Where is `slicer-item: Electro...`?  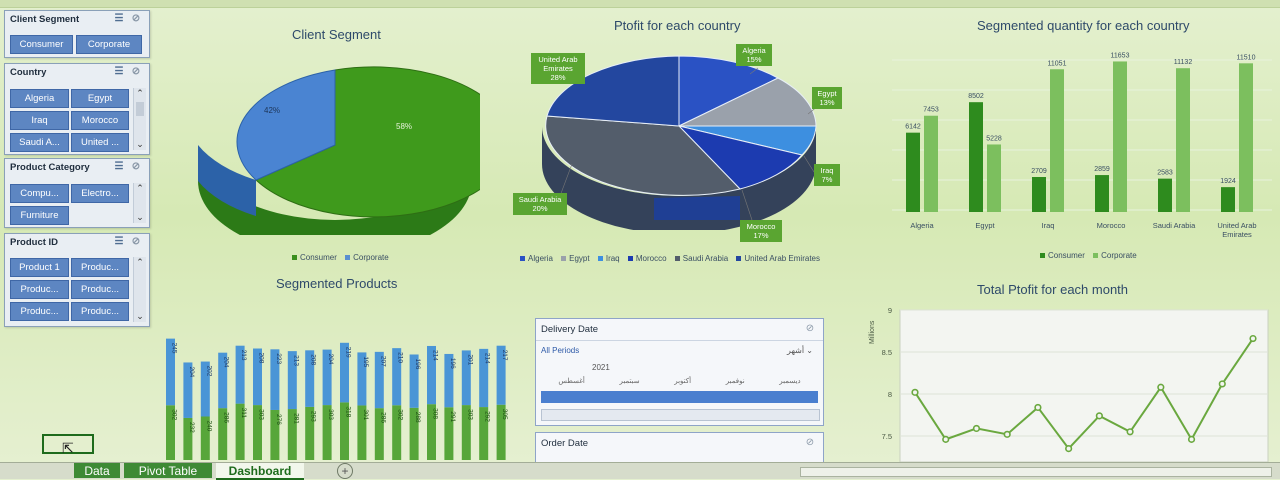 slicer-item: Electro... is located at coordinates (100, 193).